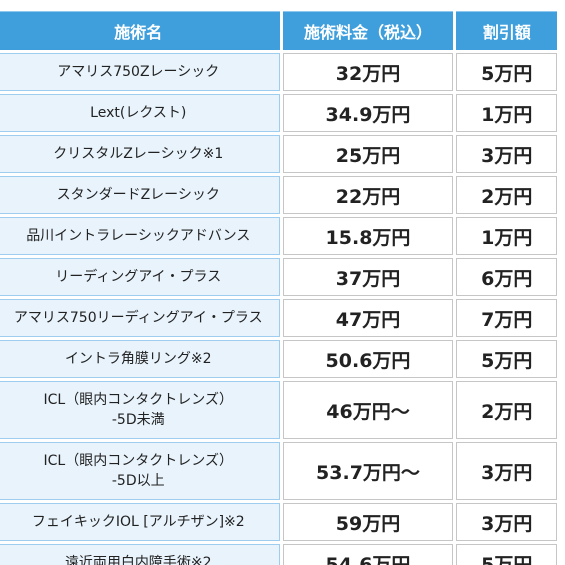  Describe the element at coordinates (368, 236) in the screenshot. I see `procedure-price: 15.8万円` at that location.